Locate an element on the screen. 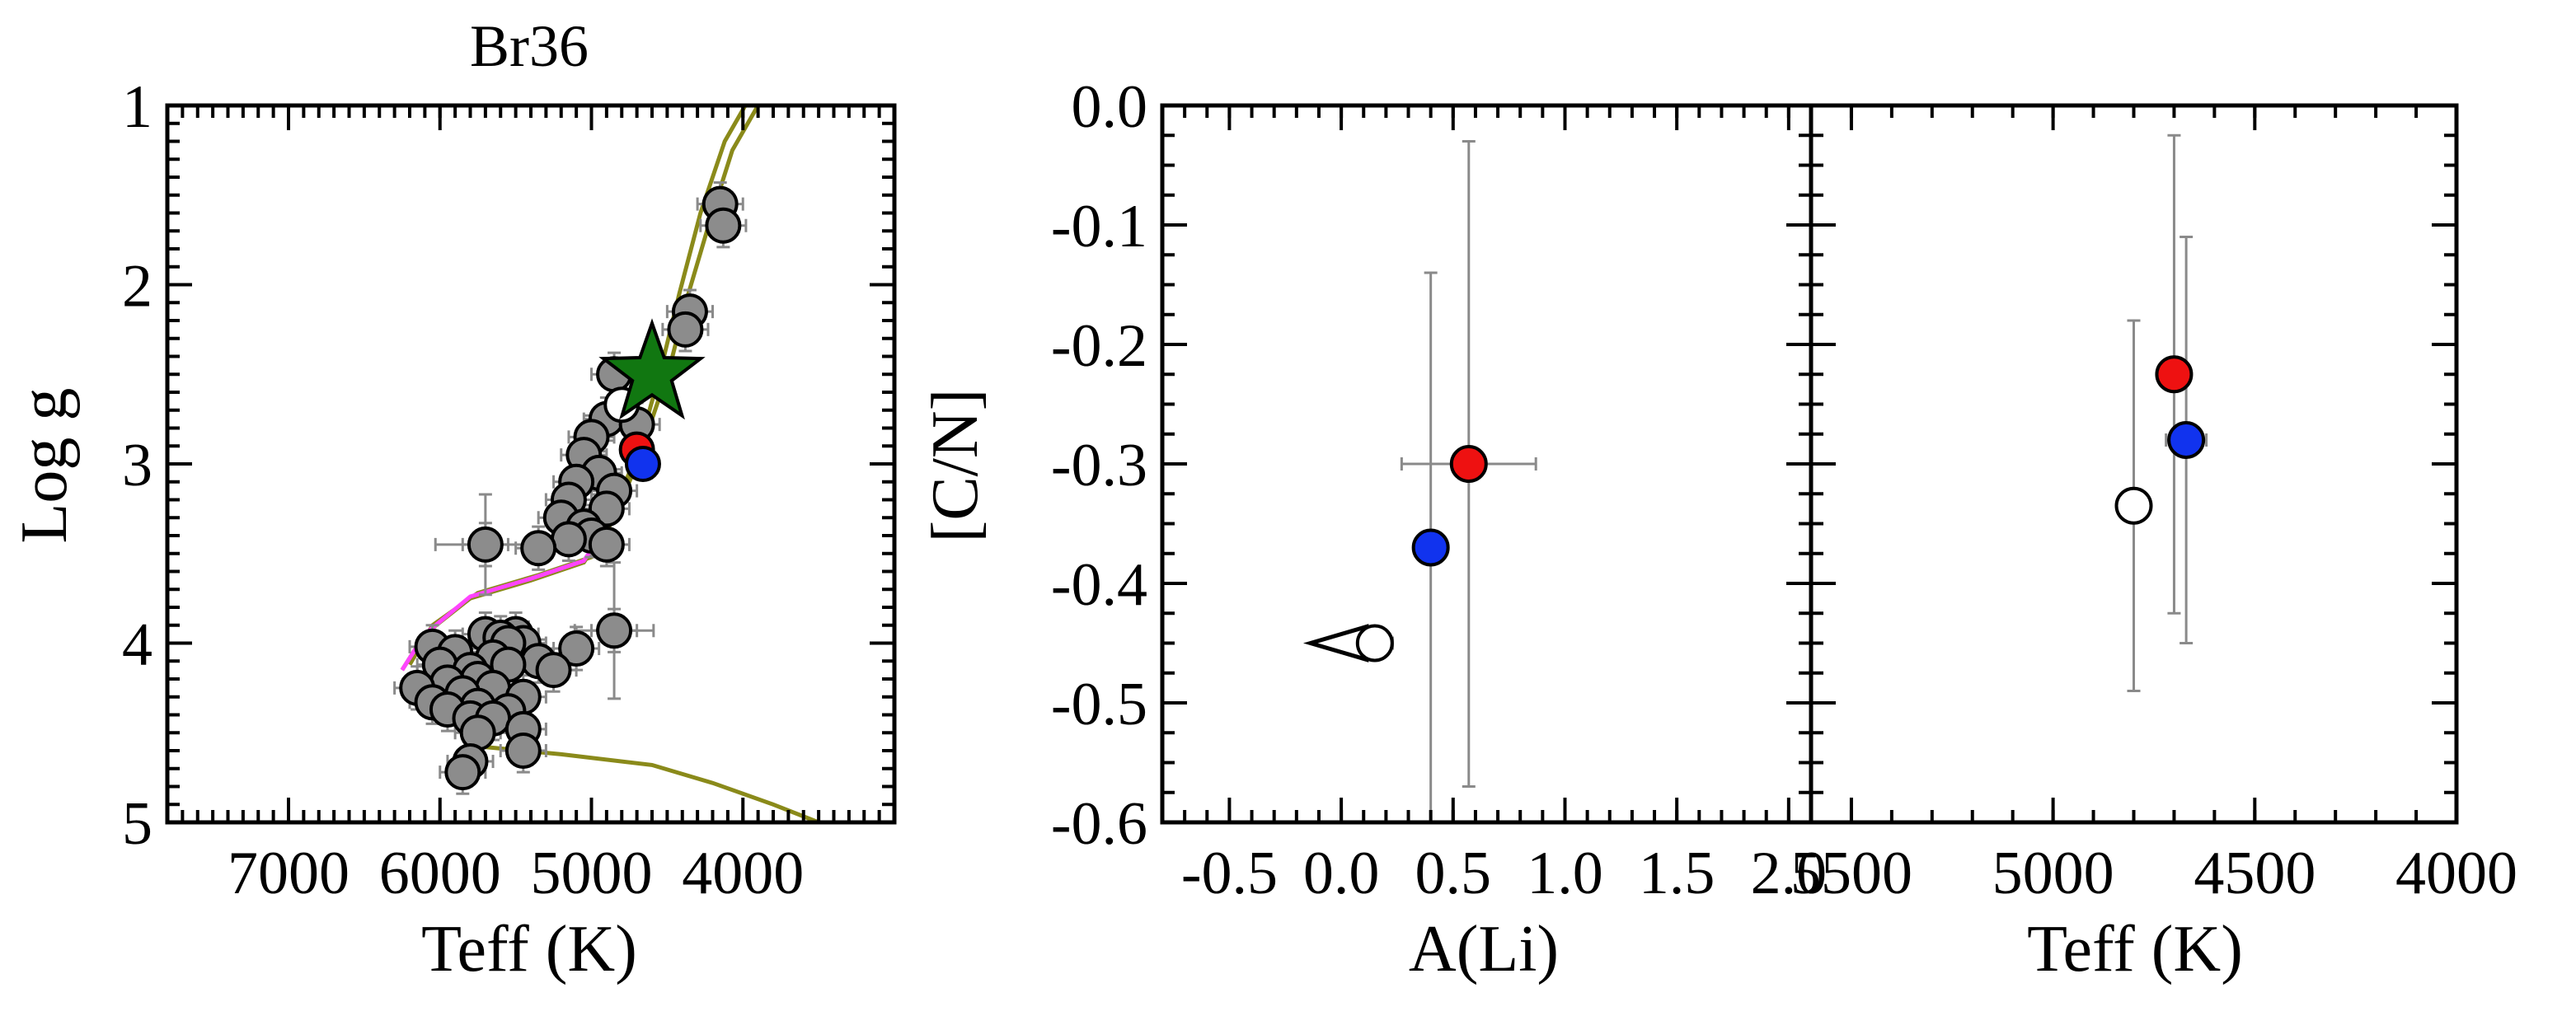  x-tick-label: 1.5 is located at coordinates (1677, 873).